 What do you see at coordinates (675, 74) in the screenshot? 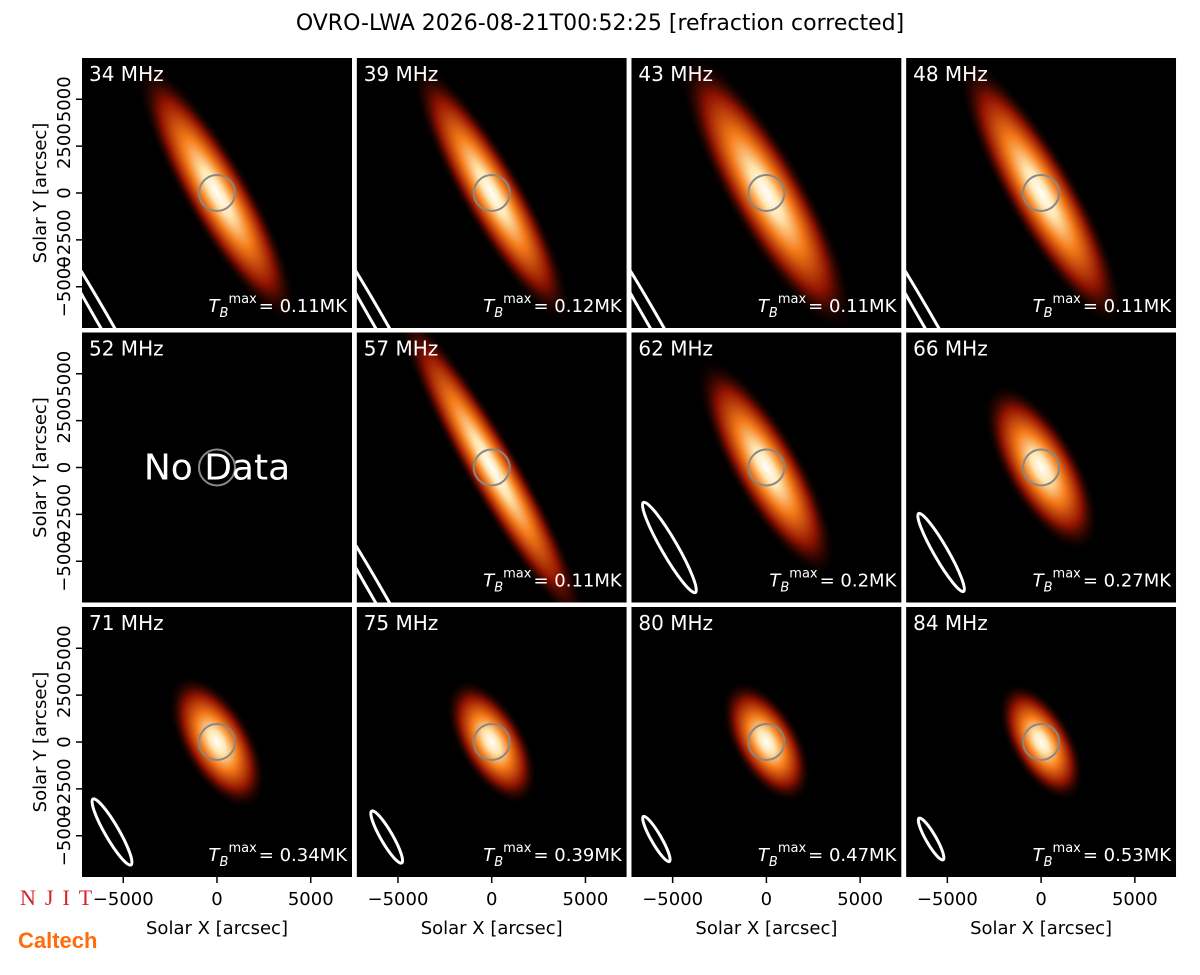
I see `panel-frequency: 43 MHz` at bounding box center [675, 74].